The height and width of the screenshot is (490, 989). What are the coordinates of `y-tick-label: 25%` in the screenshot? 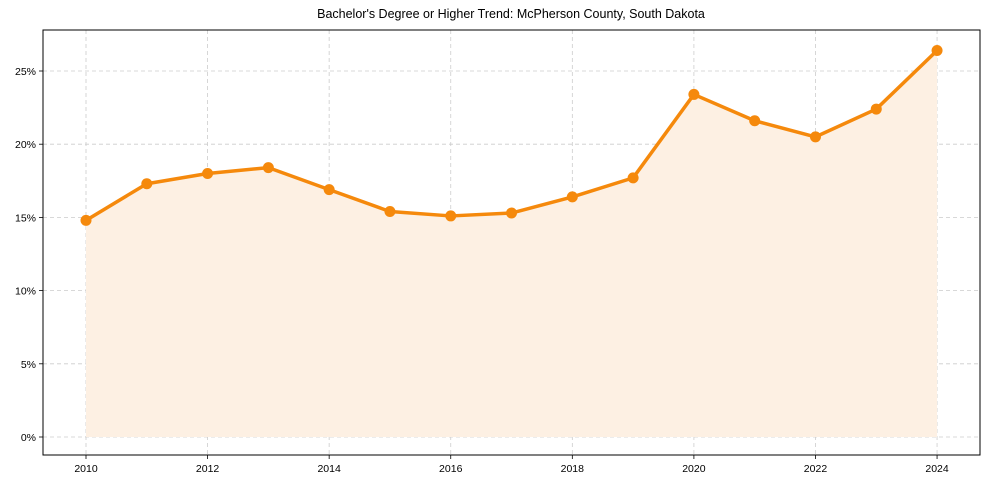 It's located at (25, 72).